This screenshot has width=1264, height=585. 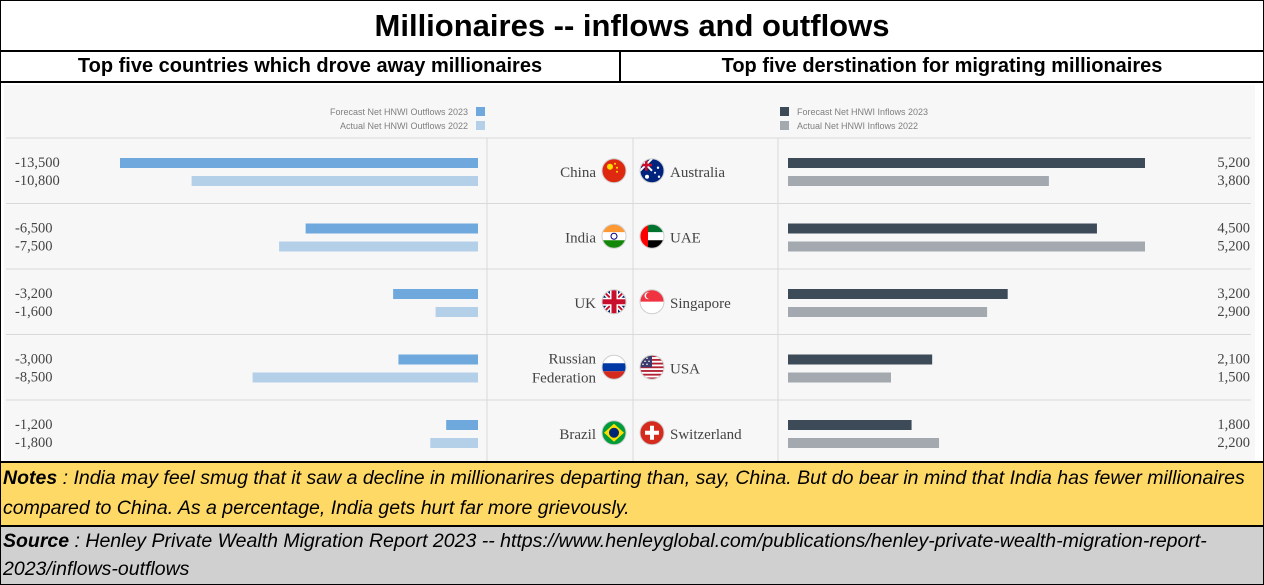 What do you see at coordinates (862, 112) in the screenshot?
I see `legend-label: Forecast Net HNWI Inflows 2023` at bounding box center [862, 112].